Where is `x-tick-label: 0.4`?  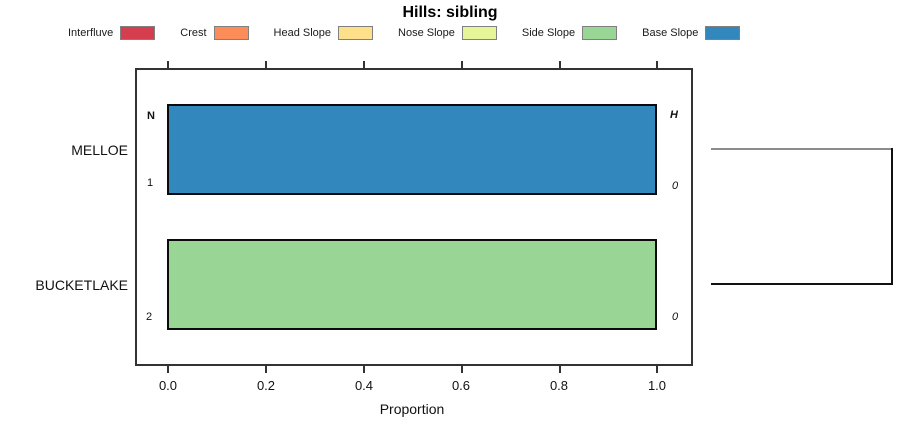
x-tick-label: 0.4 is located at coordinates (364, 385).